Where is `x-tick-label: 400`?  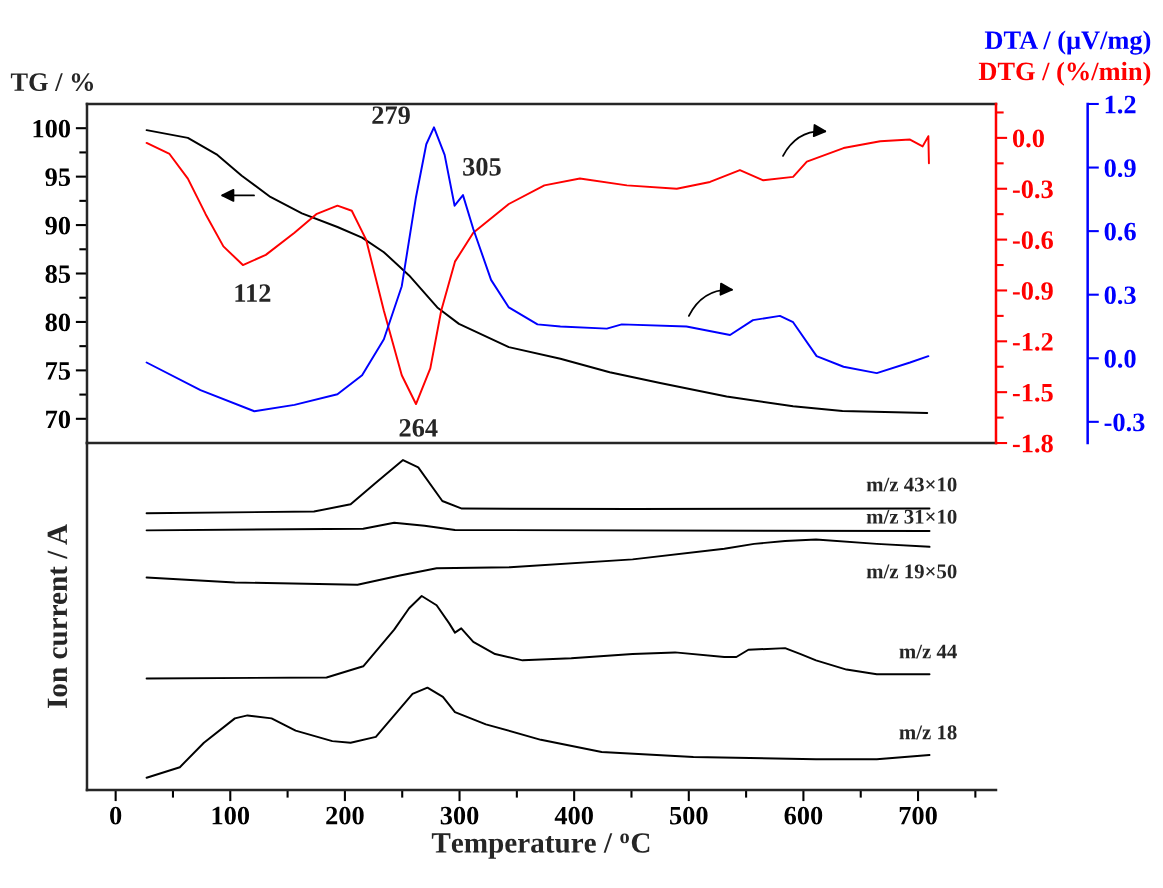 x-tick-label: 400 is located at coordinates (573, 815).